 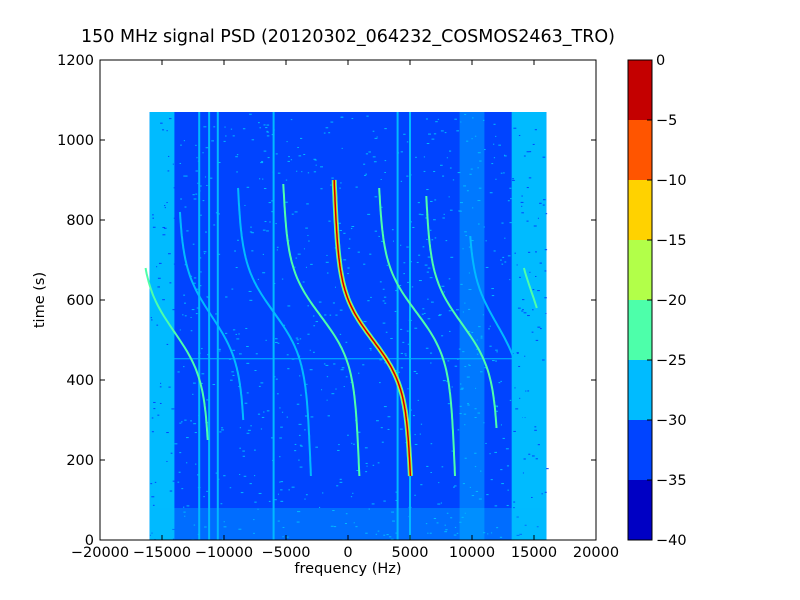 What do you see at coordinates (666, 121) in the screenshot?
I see `colorbar-tick-label: −5` at bounding box center [666, 121].